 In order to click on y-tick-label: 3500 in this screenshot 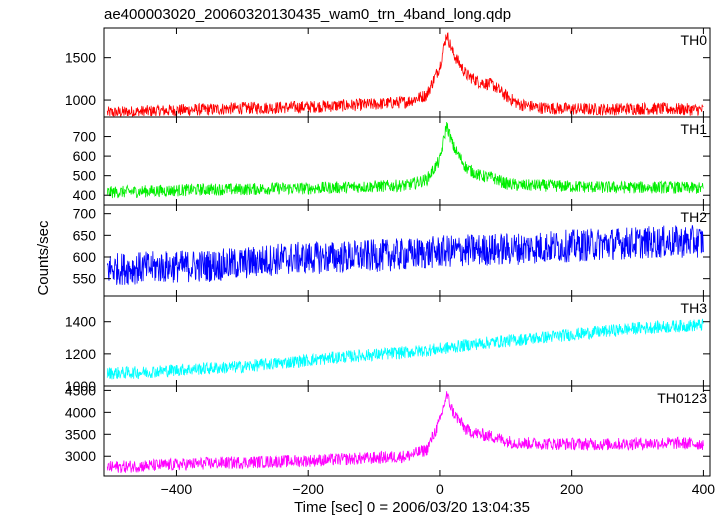, I will do `click(80, 434)`.